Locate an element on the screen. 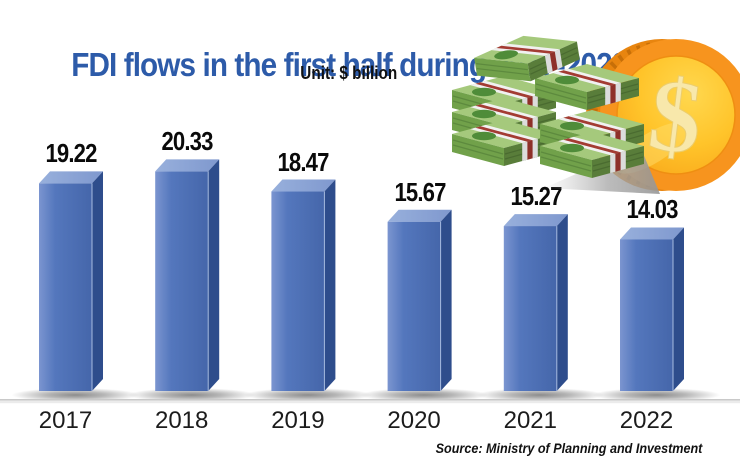 This screenshot has width=740, height=475. unit-label: Unit: $ billion is located at coordinates (349, 73).